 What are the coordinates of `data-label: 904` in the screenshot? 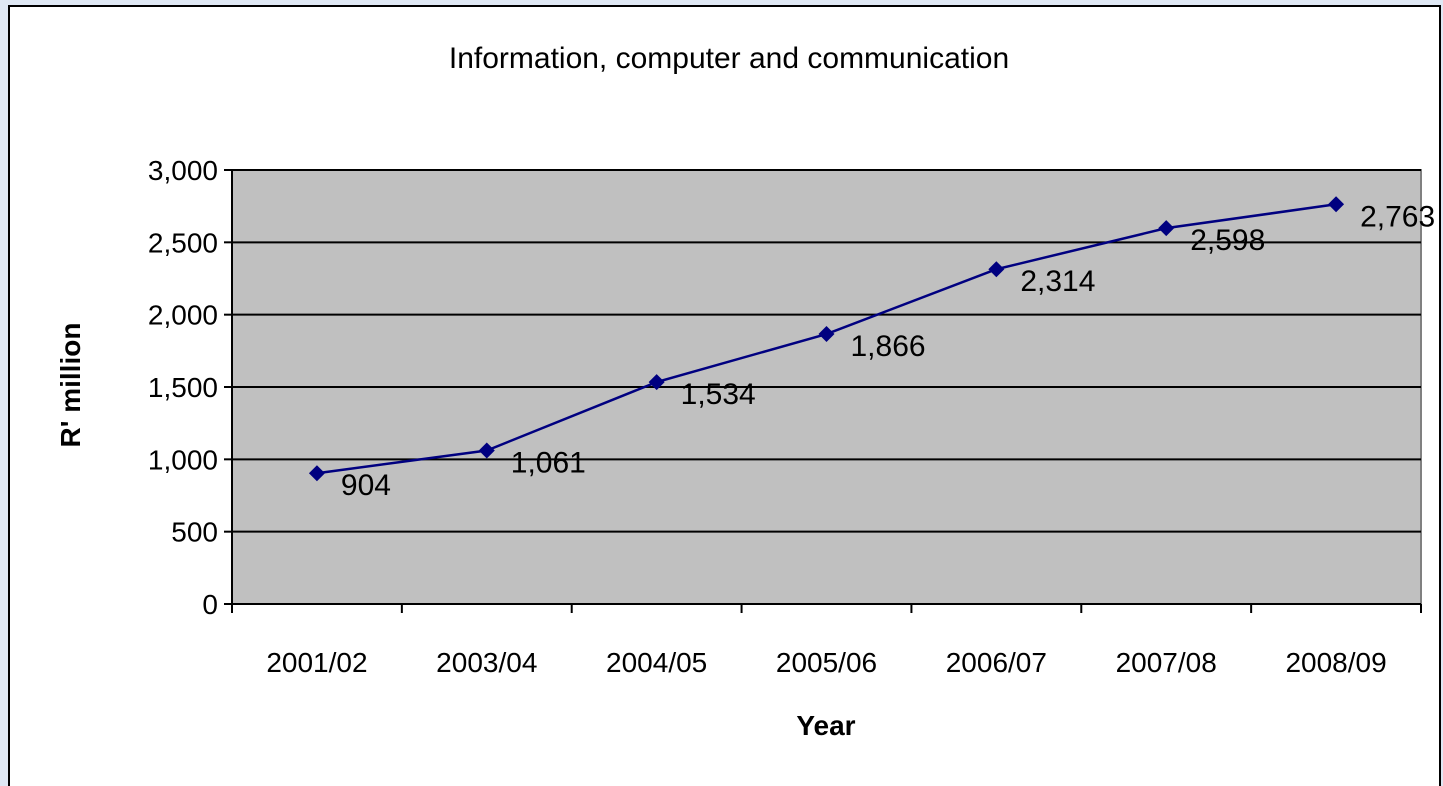 It's located at (366, 485).